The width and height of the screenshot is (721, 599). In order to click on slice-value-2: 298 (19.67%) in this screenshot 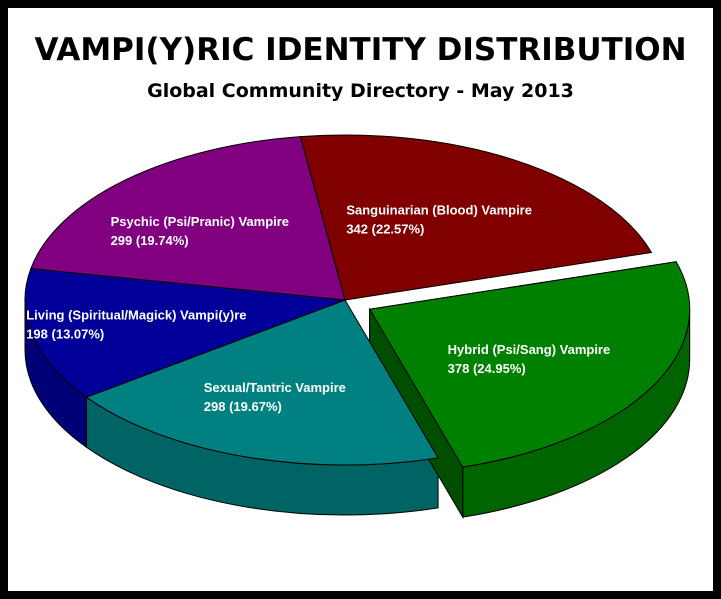, I will do `click(243, 406)`.